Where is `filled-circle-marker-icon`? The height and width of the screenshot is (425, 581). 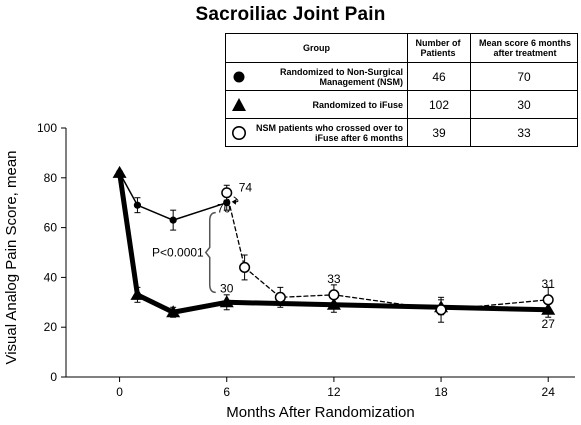
filled-circle-marker-icon is located at coordinates (239, 77).